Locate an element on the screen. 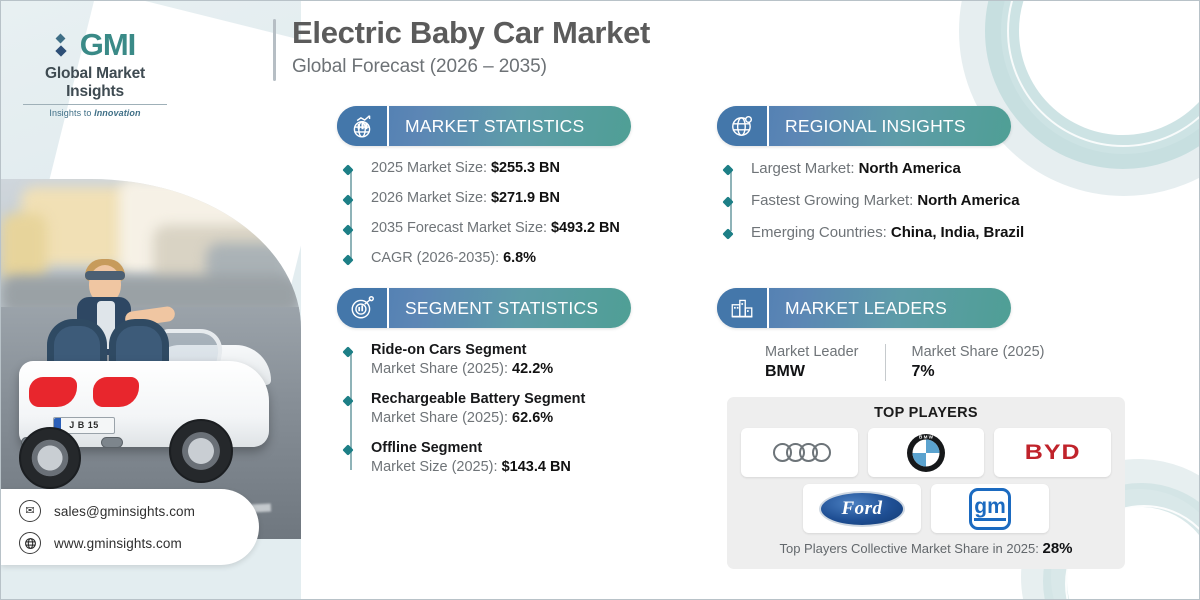  top-players-panel: TOP PLAYERS B M W BYD is located at coordinates (926, 483).